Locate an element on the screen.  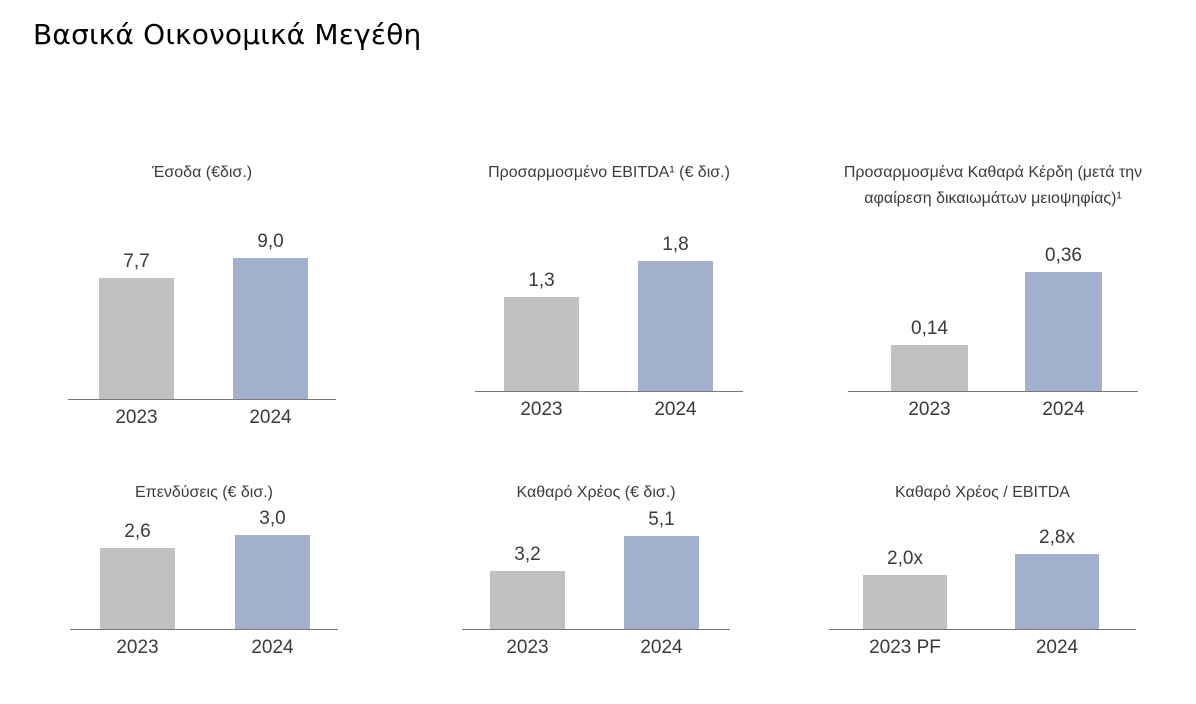
data-label: 1,3 is located at coordinates (541, 280).